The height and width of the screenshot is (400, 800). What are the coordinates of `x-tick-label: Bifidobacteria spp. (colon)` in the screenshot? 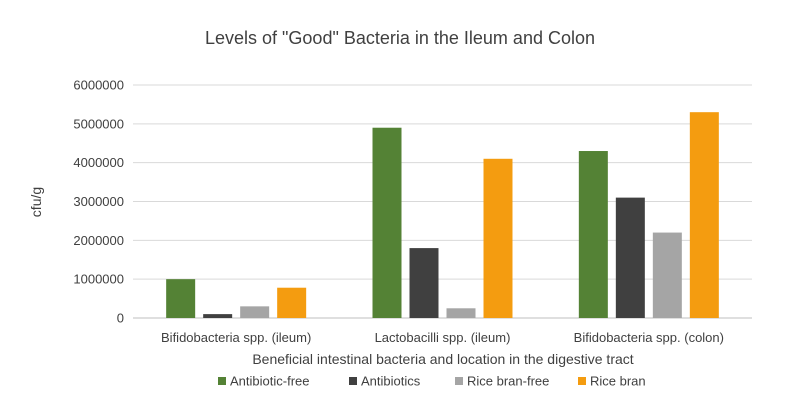 It's located at (649, 337).